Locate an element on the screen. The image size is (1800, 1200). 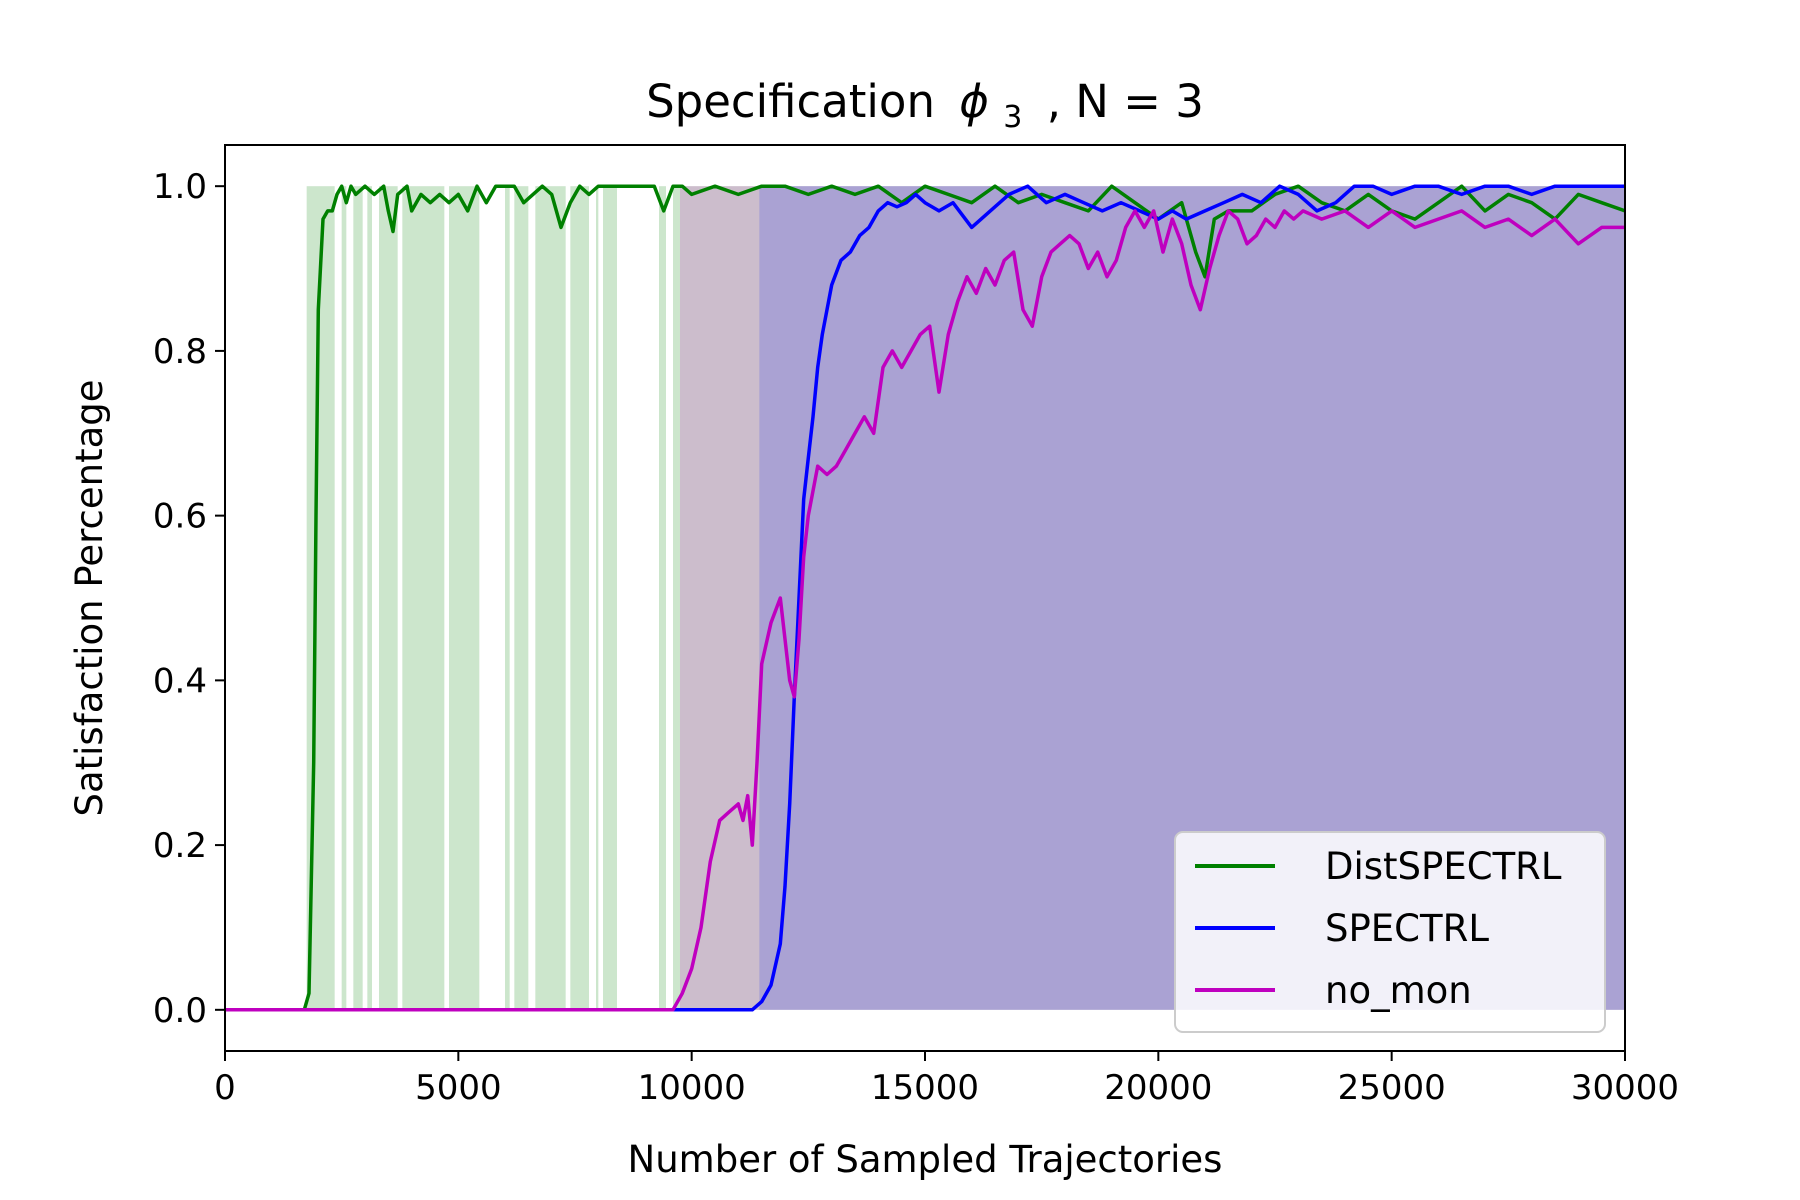
chart-title: Specification ϕ 3 , N = 3 is located at coordinates (925, 106).